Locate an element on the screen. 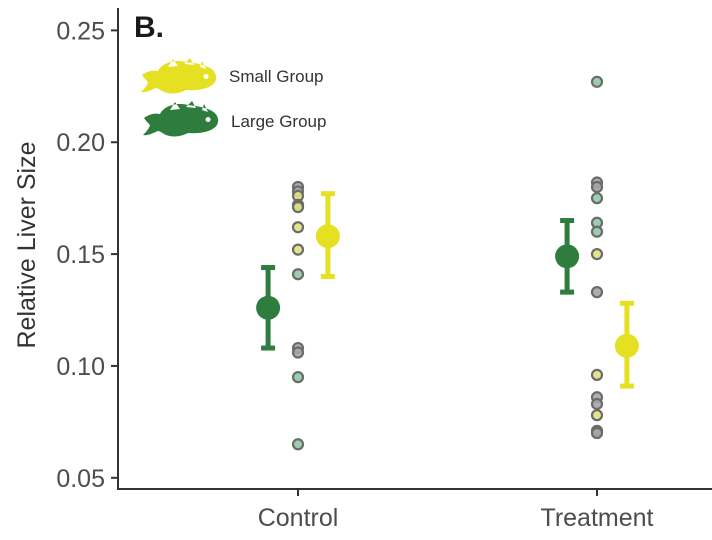  legend-label-small-group: Small Group is located at coordinates (276, 76).